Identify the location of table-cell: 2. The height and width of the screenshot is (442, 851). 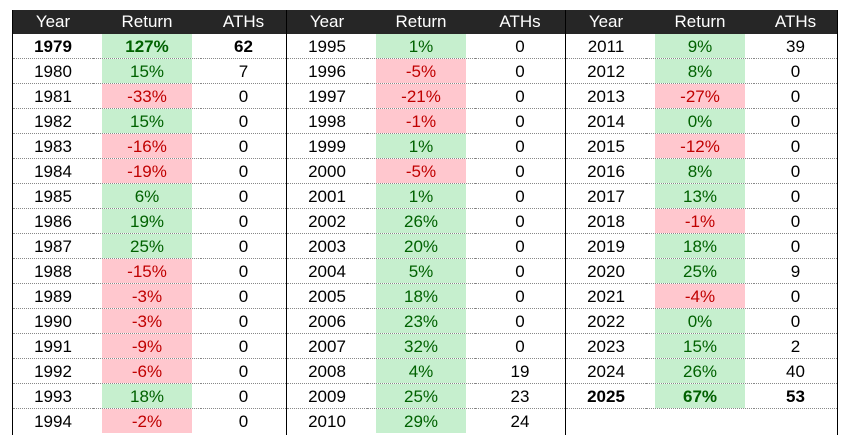
(795, 346).